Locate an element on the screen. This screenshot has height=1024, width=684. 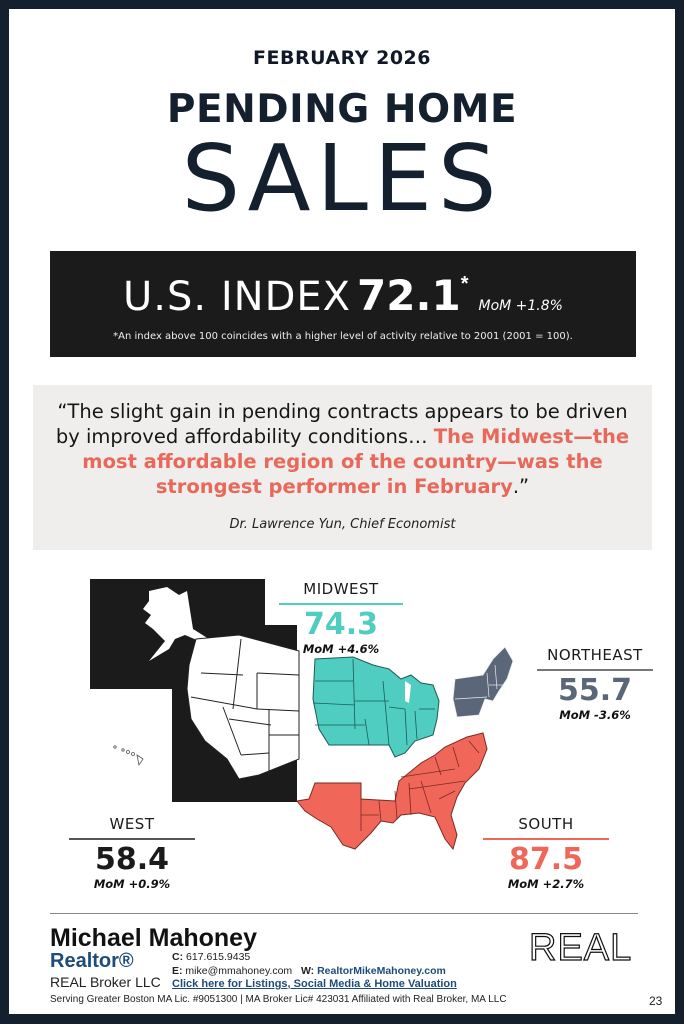
agent-name: Michael Mahoney is located at coordinates (153, 938).